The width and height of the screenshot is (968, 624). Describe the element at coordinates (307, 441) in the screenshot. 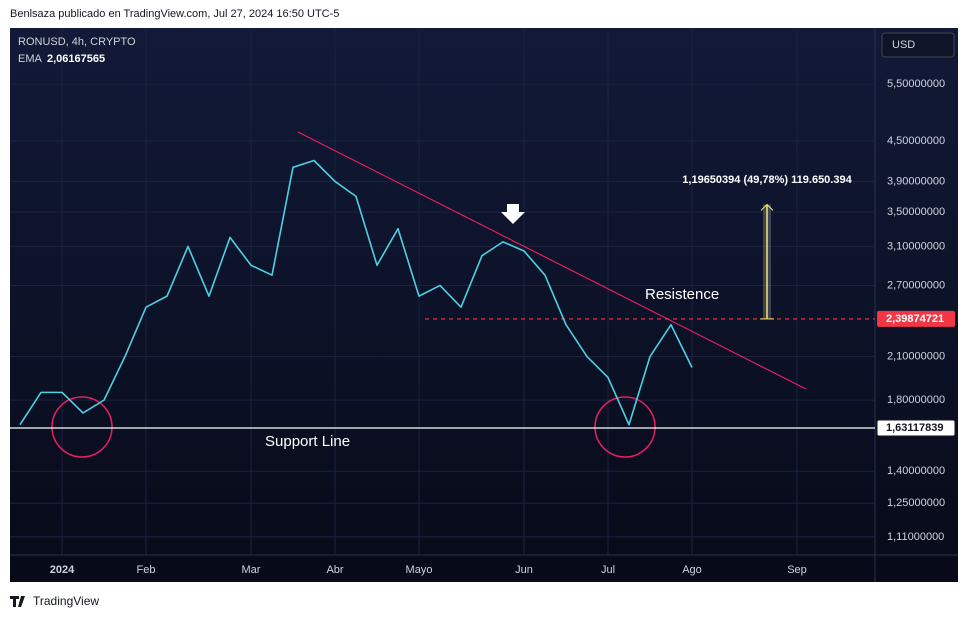

I see `annotation: Support Line` at that location.